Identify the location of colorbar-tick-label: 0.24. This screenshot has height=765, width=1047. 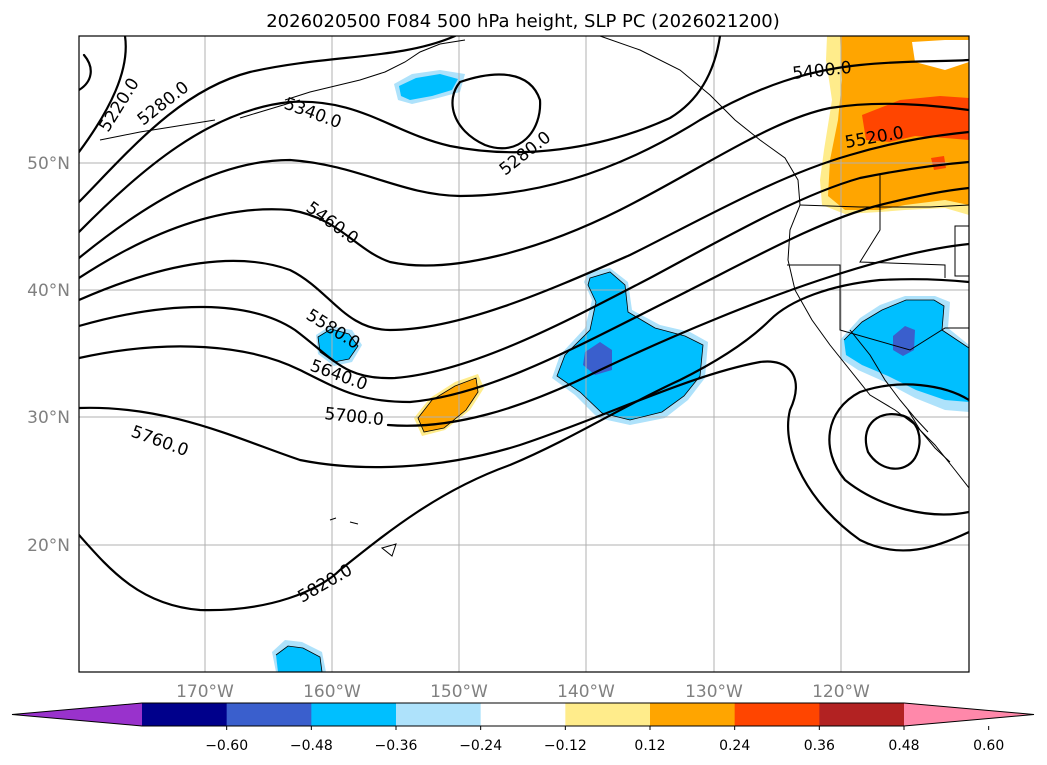
(734, 746).